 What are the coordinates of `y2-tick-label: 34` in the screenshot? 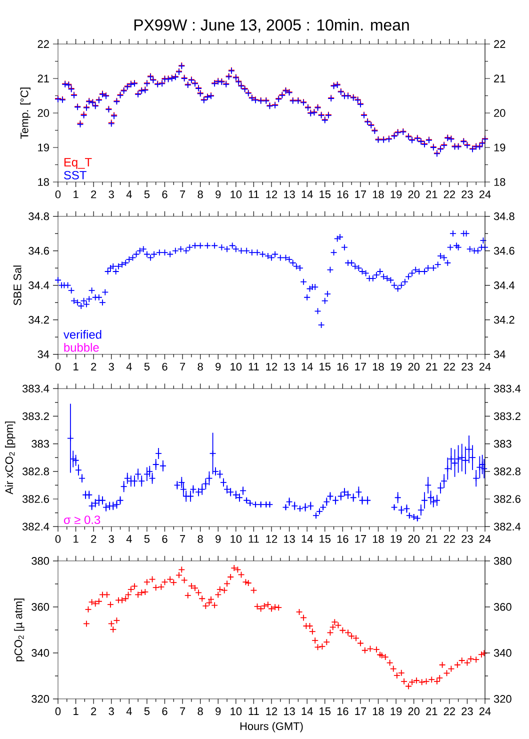 It's located at (500, 354).